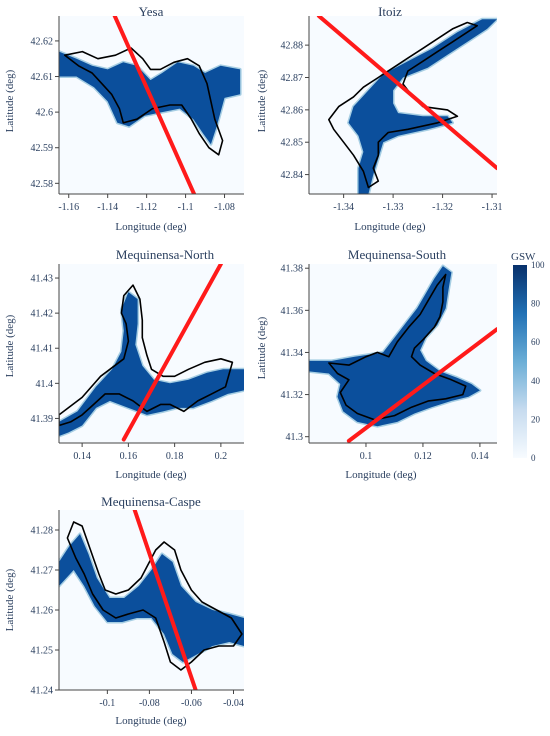 The height and width of the screenshot is (736, 550). Describe the element at coordinates (292, 46) in the screenshot. I see `y-tick-label: 42.88` at that location.